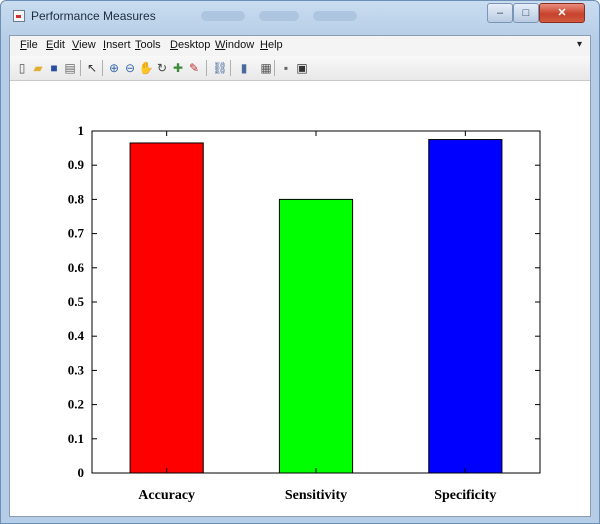 Image resolution: width=600 pixels, height=524 pixels. I want to click on y-tick-label: 0.9, so click(76, 164).